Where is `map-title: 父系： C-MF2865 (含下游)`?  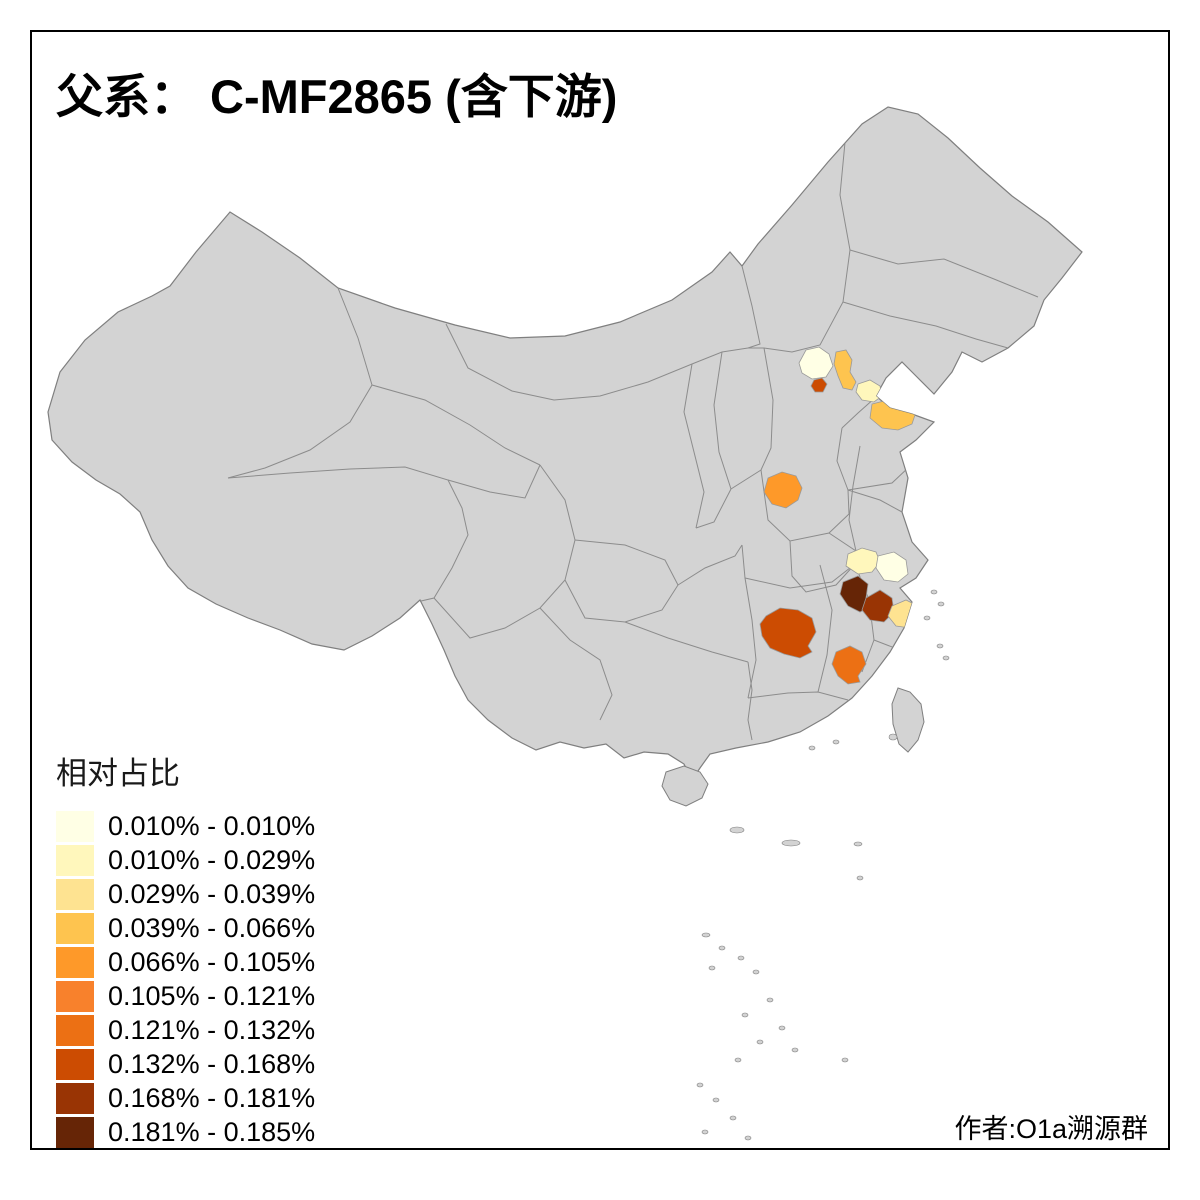 map-title: 父系： C-MF2865 (含下游) is located at coordinates (337, 96).